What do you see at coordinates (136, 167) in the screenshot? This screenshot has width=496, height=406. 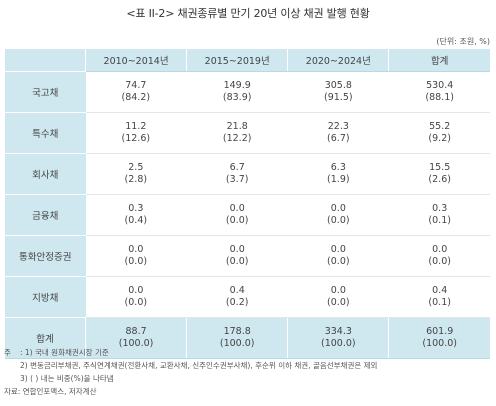 I see `amount-value: 2.5` at bounding box center [136, 167].